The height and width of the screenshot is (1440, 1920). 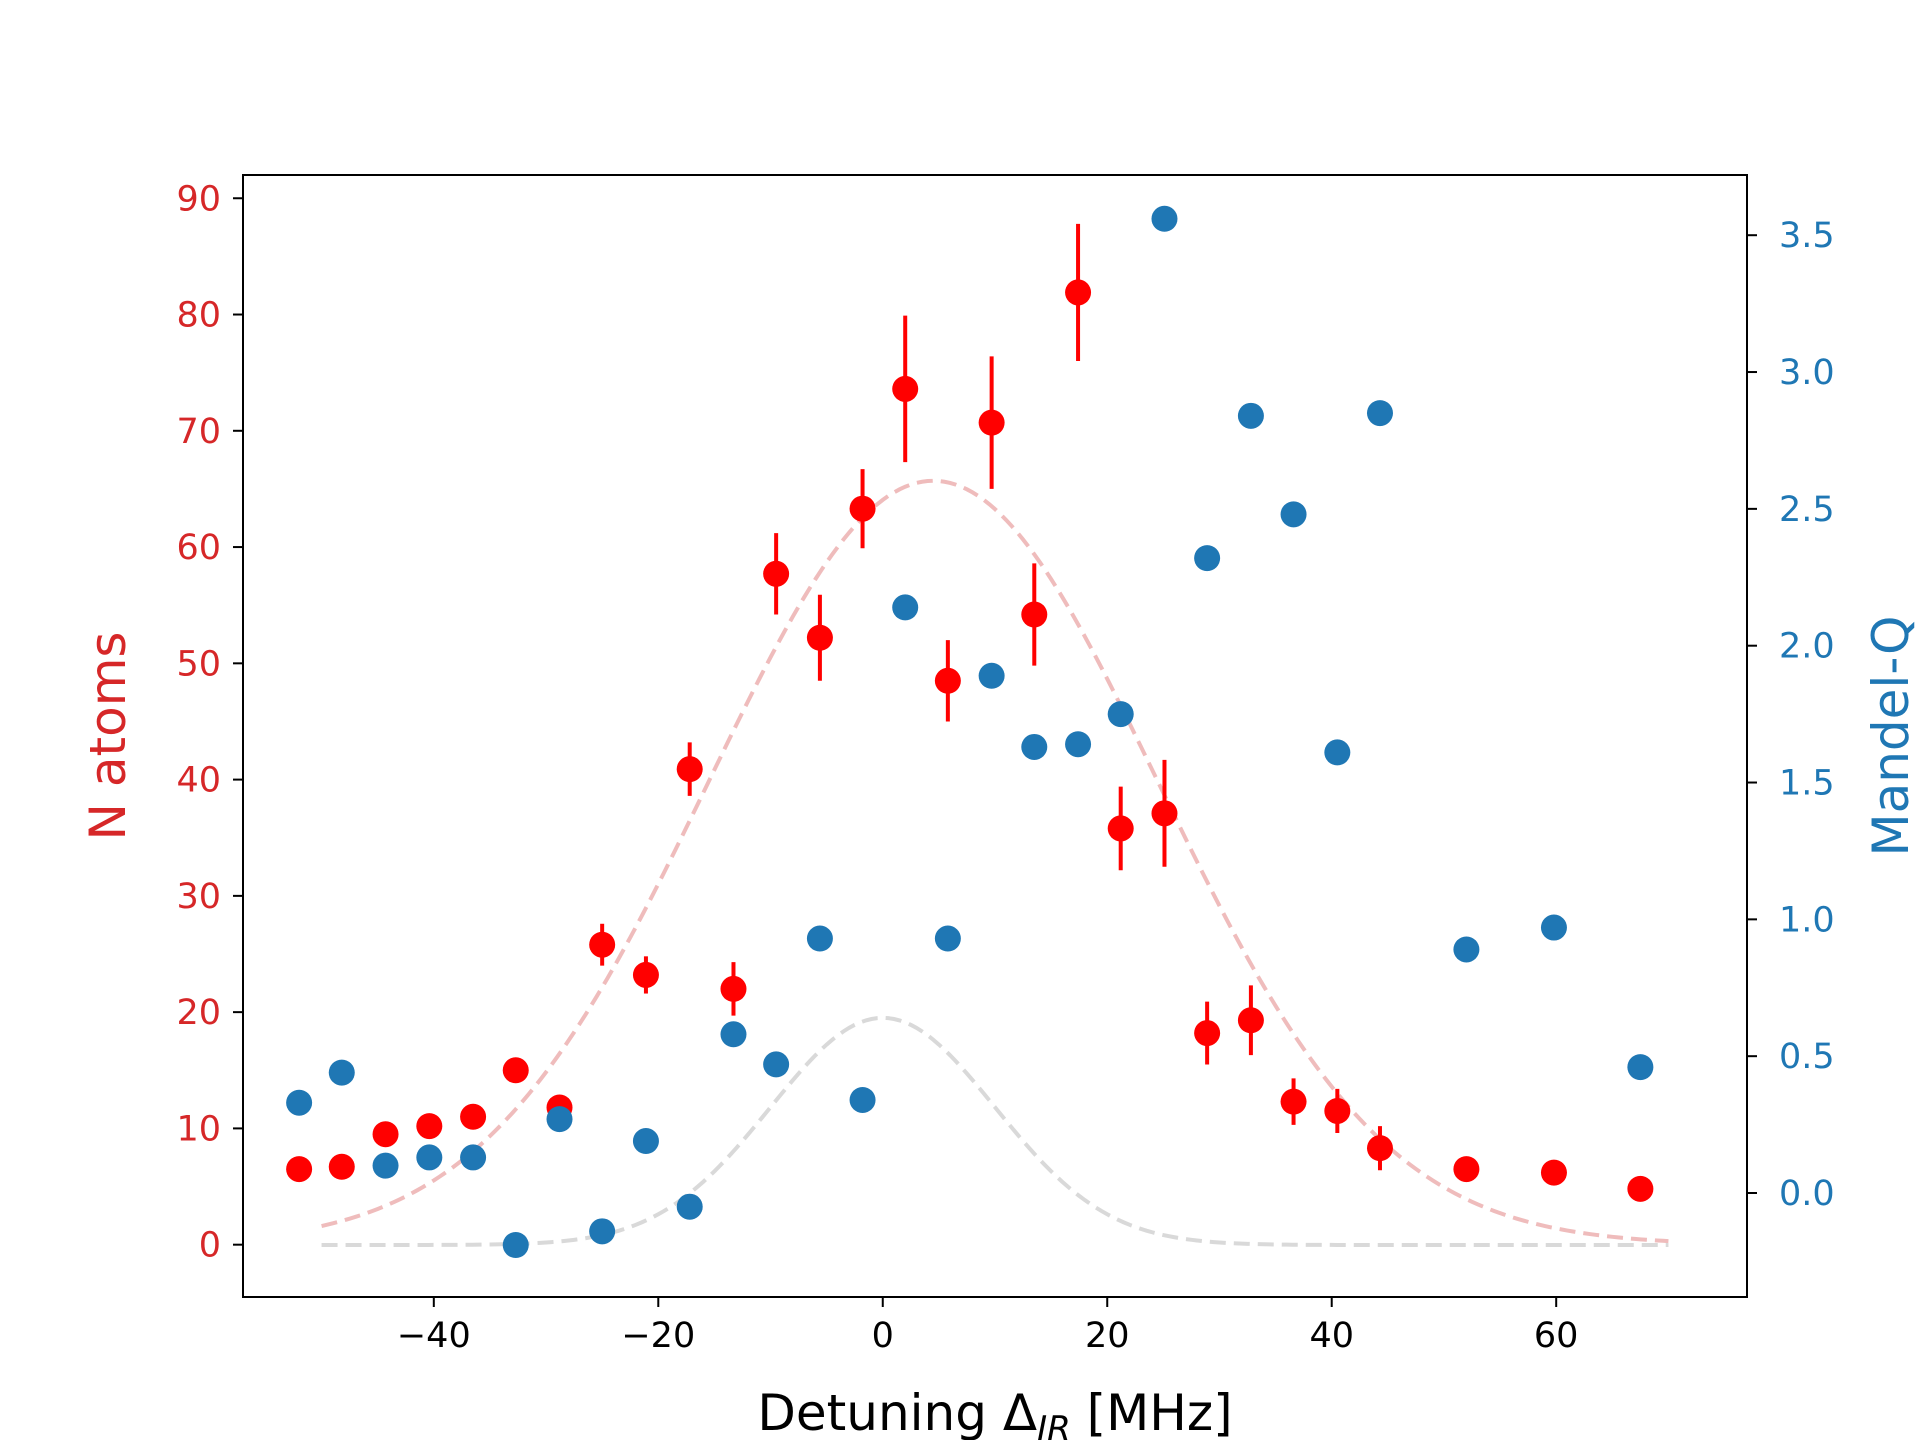 I want to click on x-tick-label: 60, so click(x=1556, y=1336).